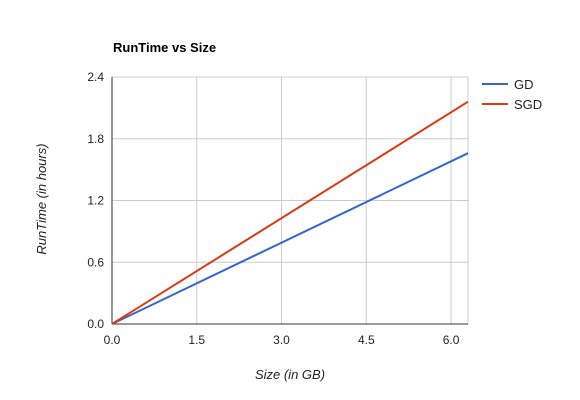  I want to click on y-axis-label: RunTime (in hours), so click(41, 198).